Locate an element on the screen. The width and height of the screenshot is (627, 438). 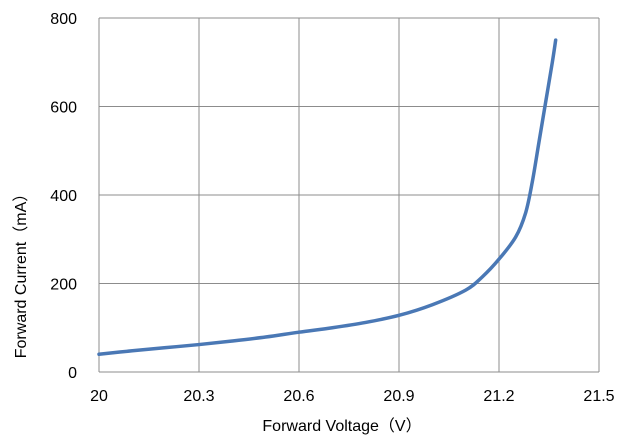
x-tick-label: 20.3 is located at coordinates (198, 396).